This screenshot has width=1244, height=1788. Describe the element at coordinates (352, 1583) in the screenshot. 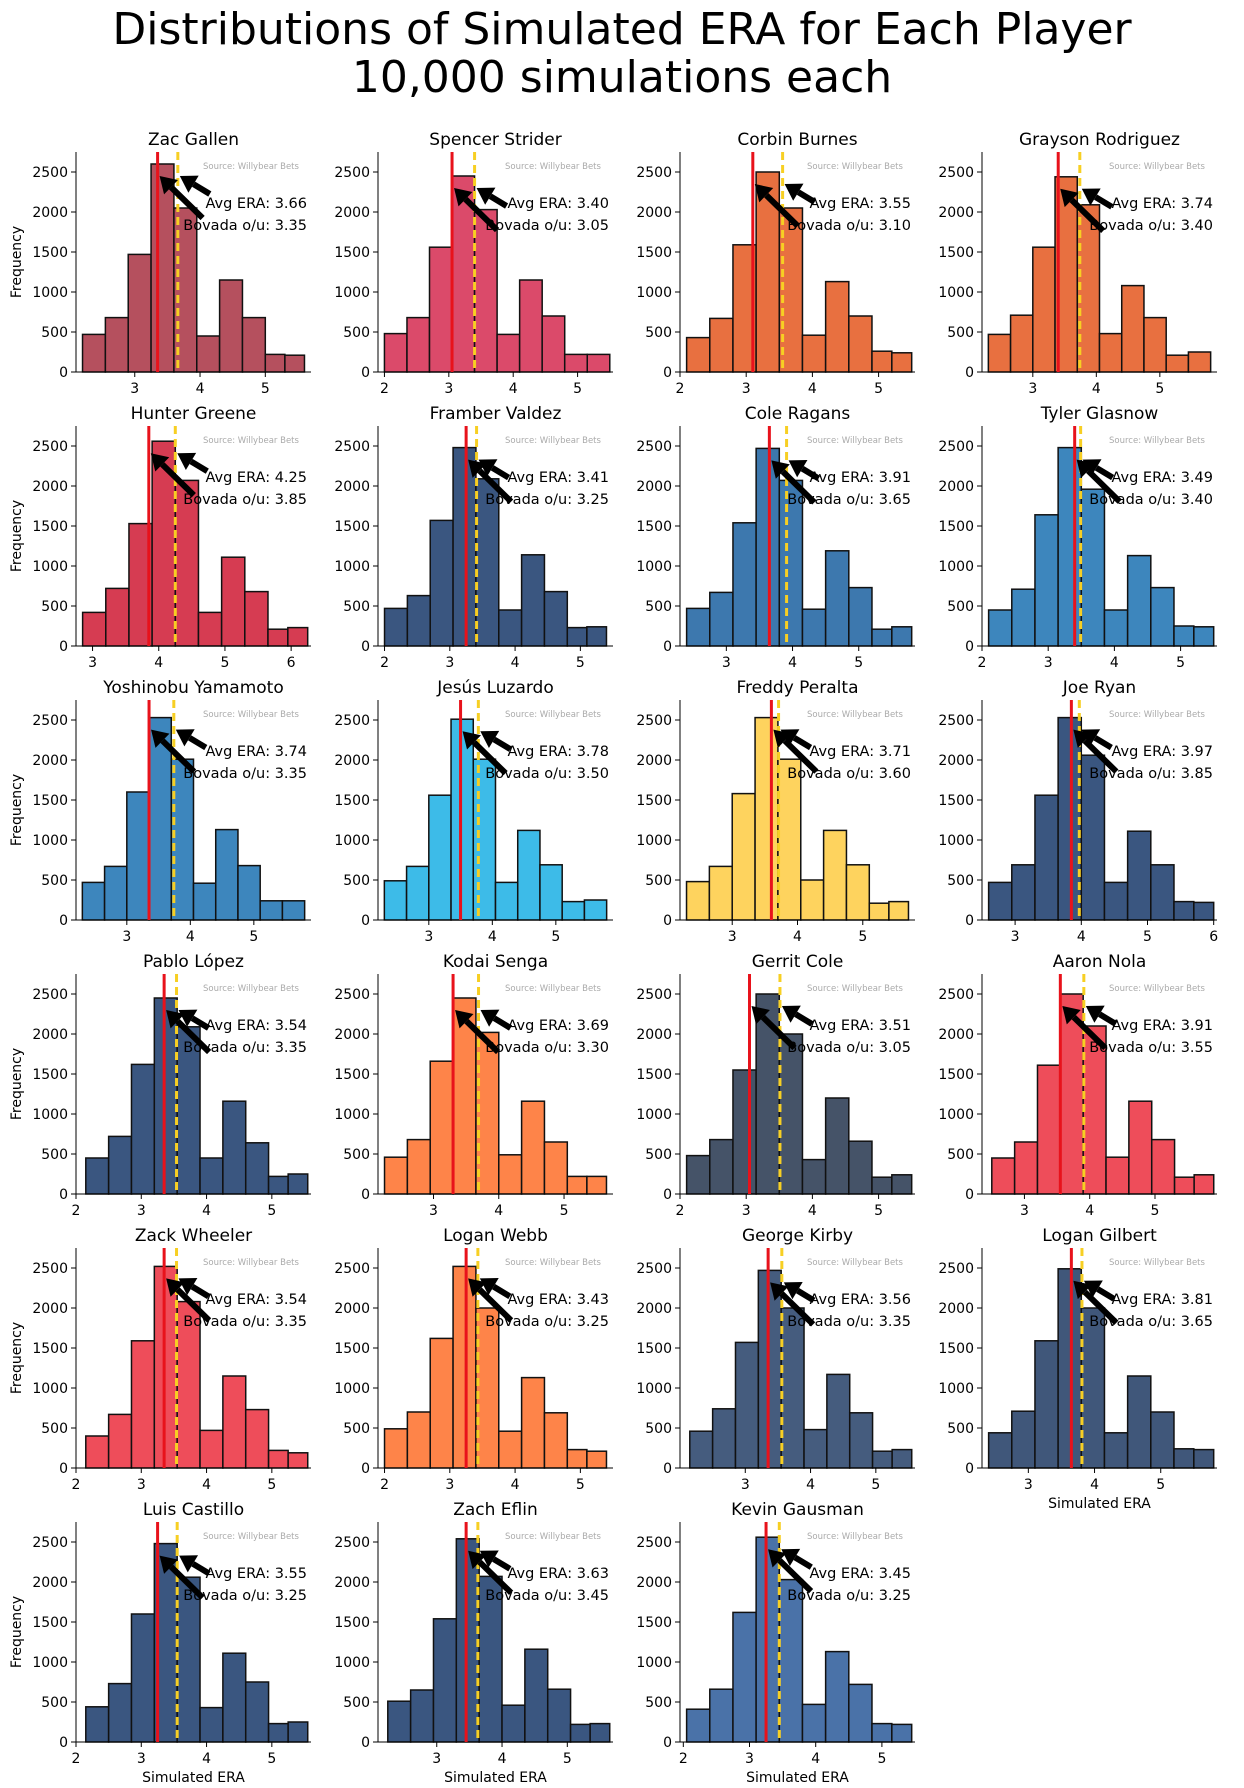

I see `y-tick-label: 2000` at that location.